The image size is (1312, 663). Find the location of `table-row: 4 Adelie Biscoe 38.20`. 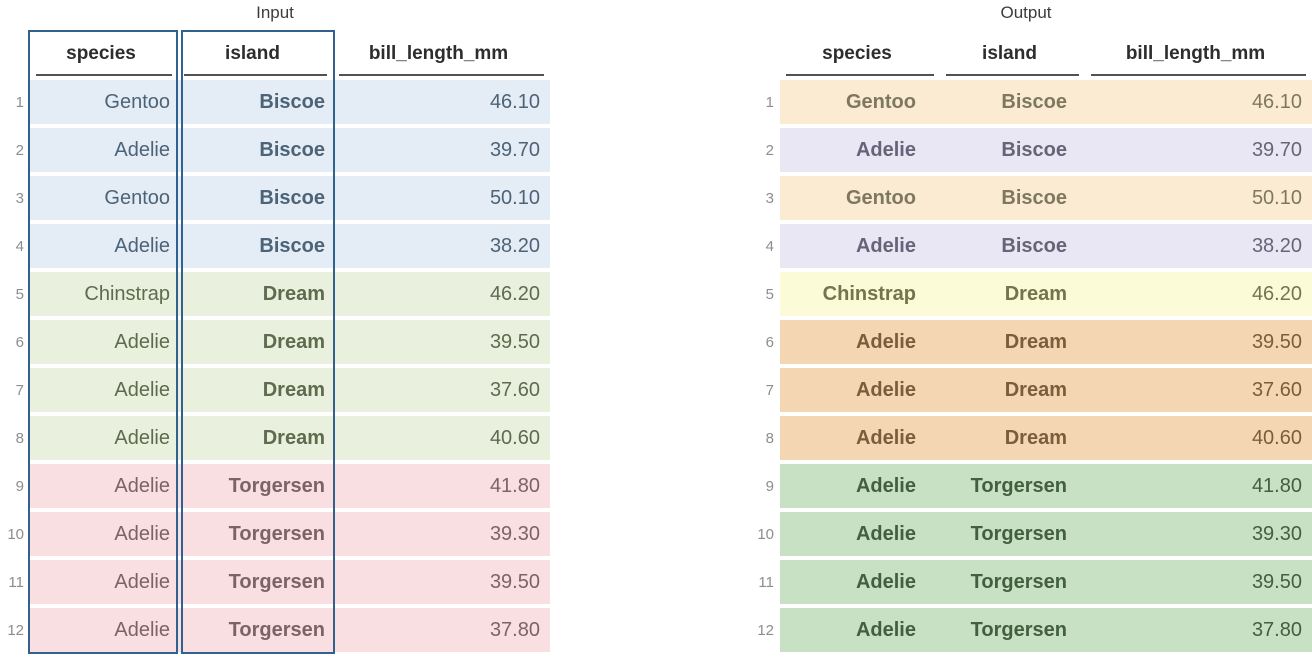

table-row: 4 Adelie Biscoe 38.20 is located at coordinates (275, 246).